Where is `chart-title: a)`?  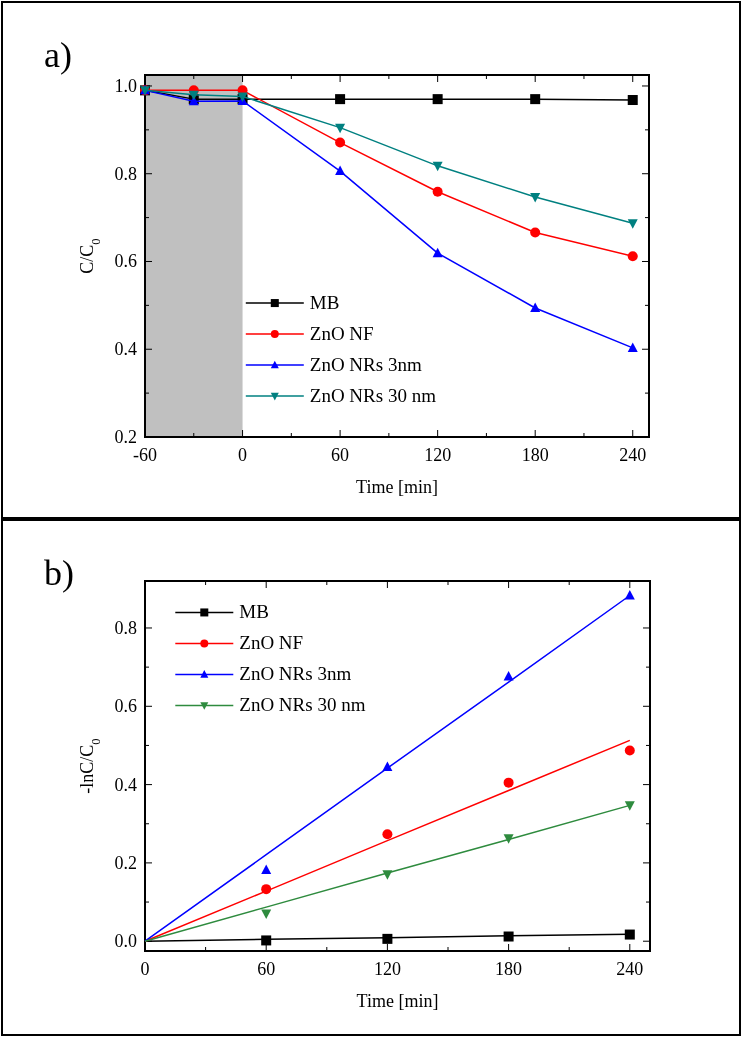 chart-title: a) is located at coordinates (58, 55).